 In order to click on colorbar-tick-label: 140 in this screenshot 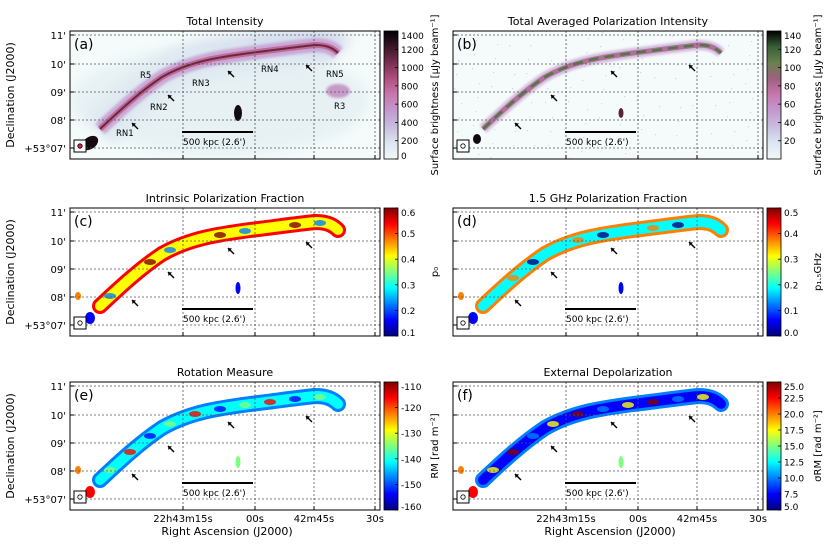, I will do `click(792, 37)`.